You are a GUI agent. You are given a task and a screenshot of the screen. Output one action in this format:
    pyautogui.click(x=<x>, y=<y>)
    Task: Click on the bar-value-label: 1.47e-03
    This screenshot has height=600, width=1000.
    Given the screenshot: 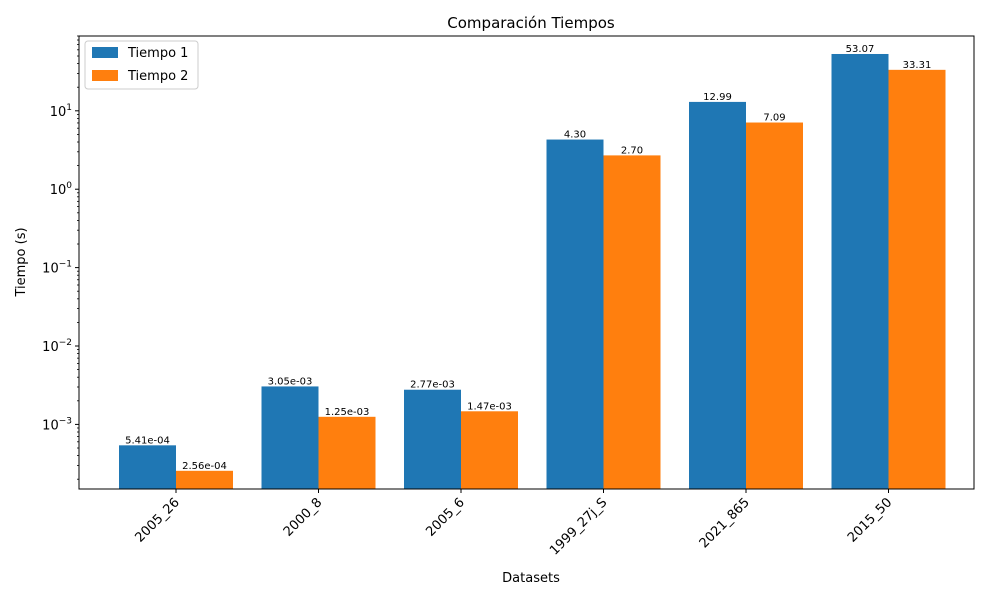 What is the action you would take?
    pyautogui.click(x=489, y=406)
    